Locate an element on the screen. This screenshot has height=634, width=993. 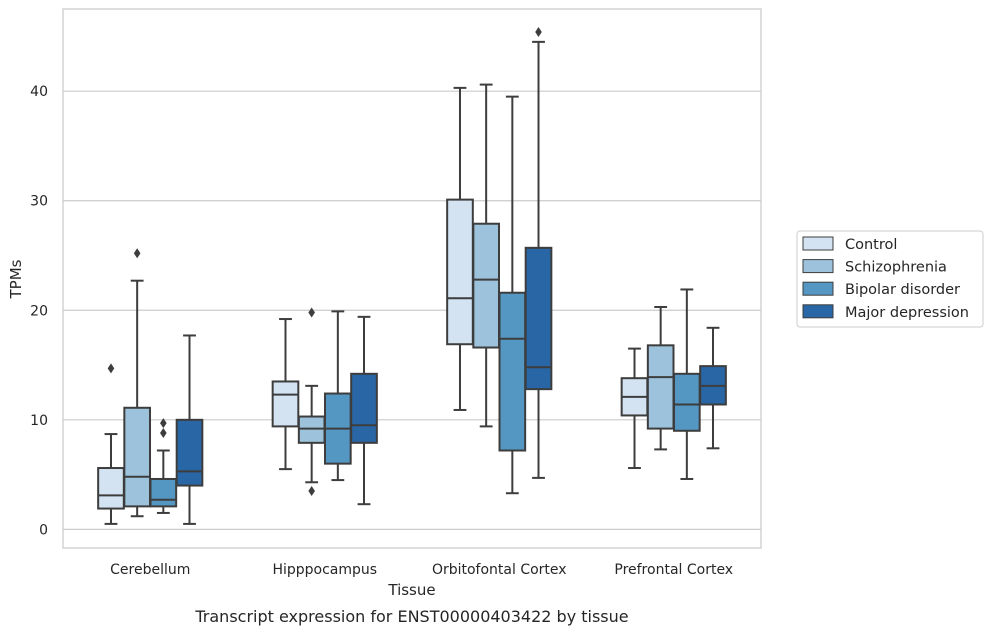
x-tick-label: Cerebellum is located at coordinates (150, 570).